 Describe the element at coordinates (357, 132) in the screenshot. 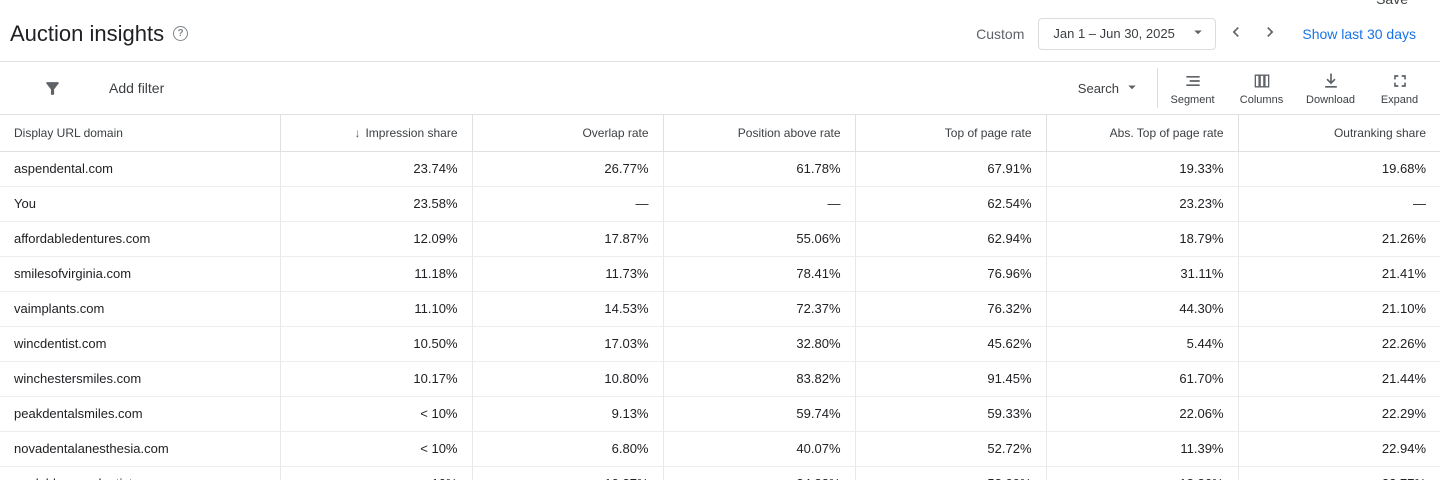

I see `sort-arrow-down-icon: ↓` at that location.